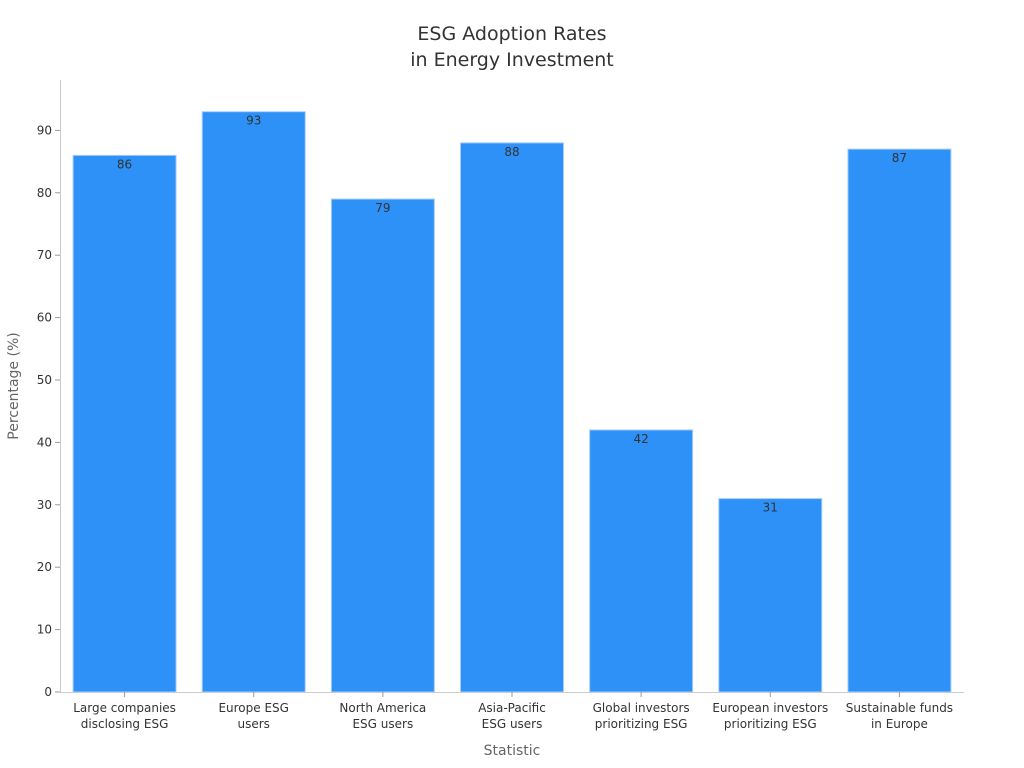 The image size is (1024, 768). What do you see at coordinates (770, 708) in the screenshot?
I see `x-tick-label: European investors` at bounding box center [770, 708].